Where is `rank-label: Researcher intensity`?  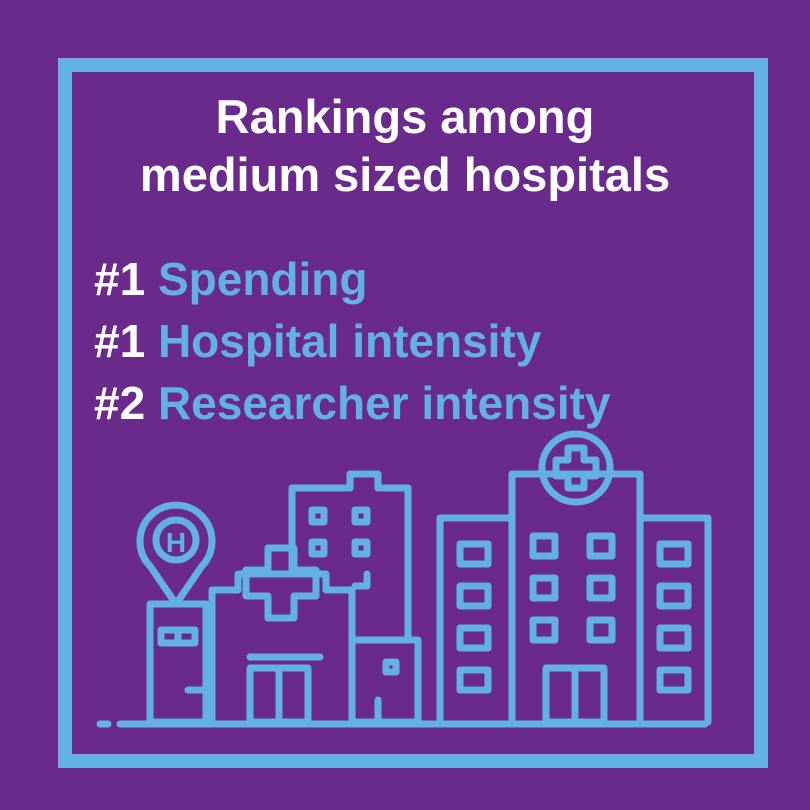 rank-label: Researcher intensity is located at coordinates (384, 403).